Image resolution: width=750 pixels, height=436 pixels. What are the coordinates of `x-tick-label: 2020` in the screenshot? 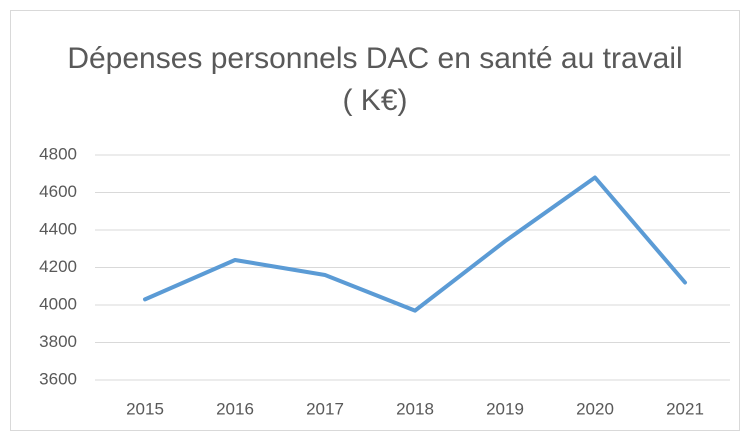 It's located at (595, 408).